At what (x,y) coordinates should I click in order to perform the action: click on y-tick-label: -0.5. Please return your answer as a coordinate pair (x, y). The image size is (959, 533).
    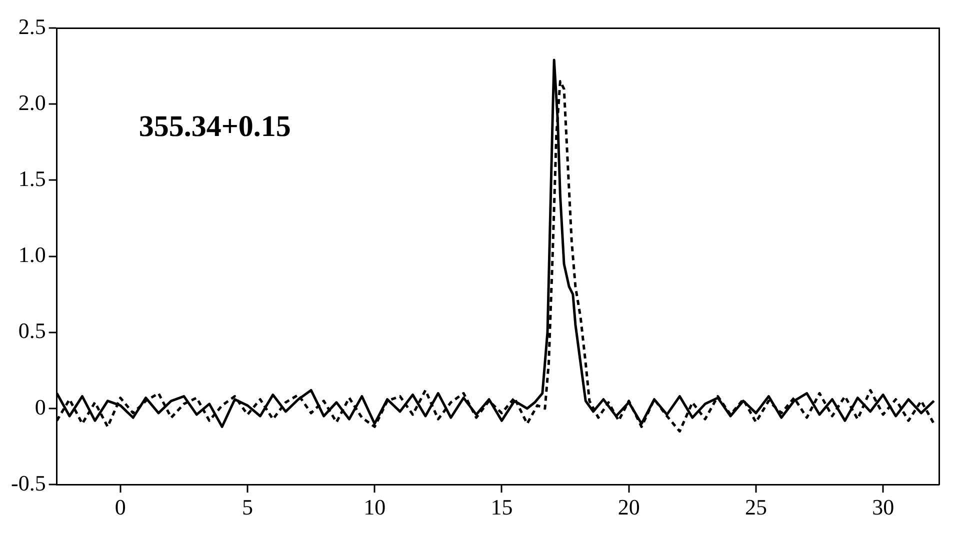
    Looking at the image, I should click on (28, 483).